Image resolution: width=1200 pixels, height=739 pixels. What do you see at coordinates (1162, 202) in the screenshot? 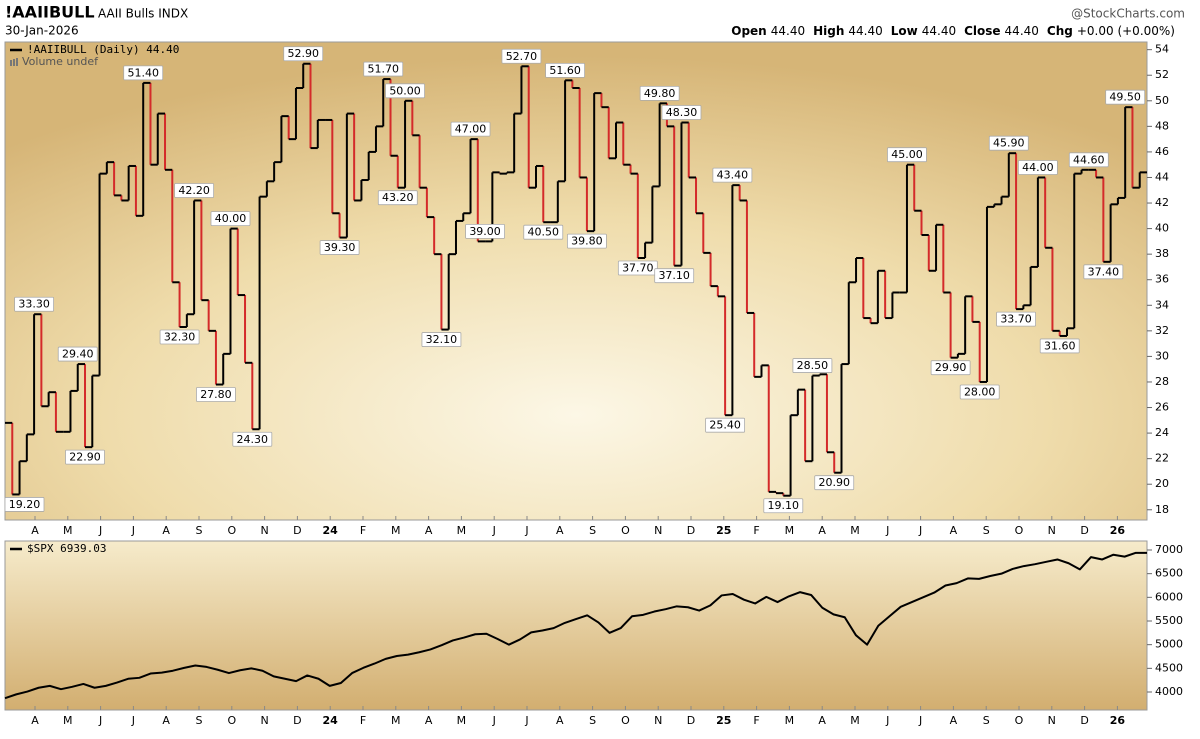
I see `y-tick-label: 42` at bounding box center [1162, 202].